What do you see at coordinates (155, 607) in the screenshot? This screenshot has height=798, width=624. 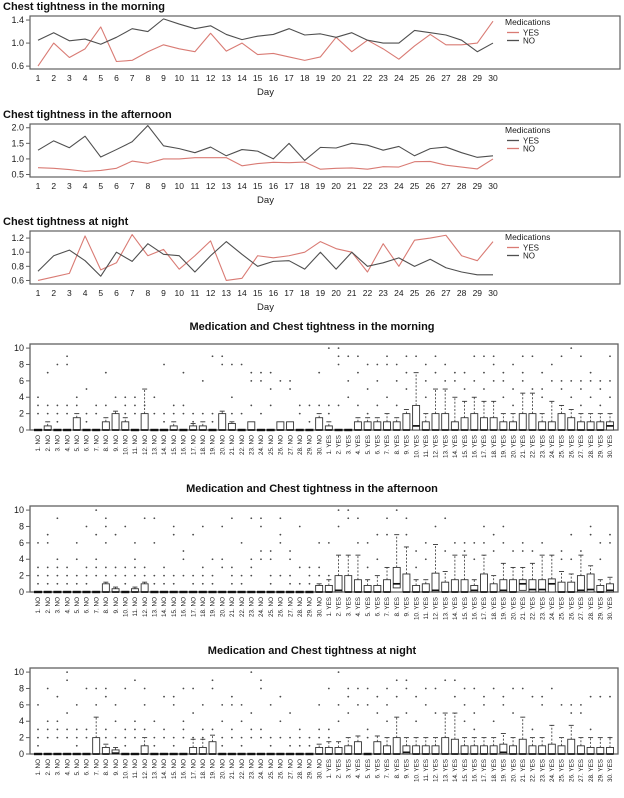 I see `svg-text: 13. NO` at bounding box center [155, 607].